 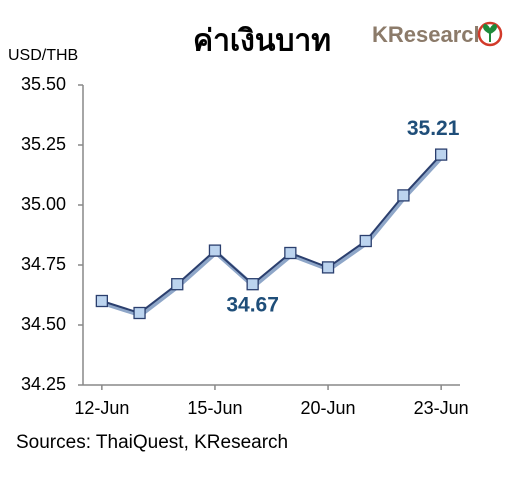 What do you see at coordinates (252, 305) in the screenshot?
I see `data-label: 34.67` at bounding box center [252, 305].